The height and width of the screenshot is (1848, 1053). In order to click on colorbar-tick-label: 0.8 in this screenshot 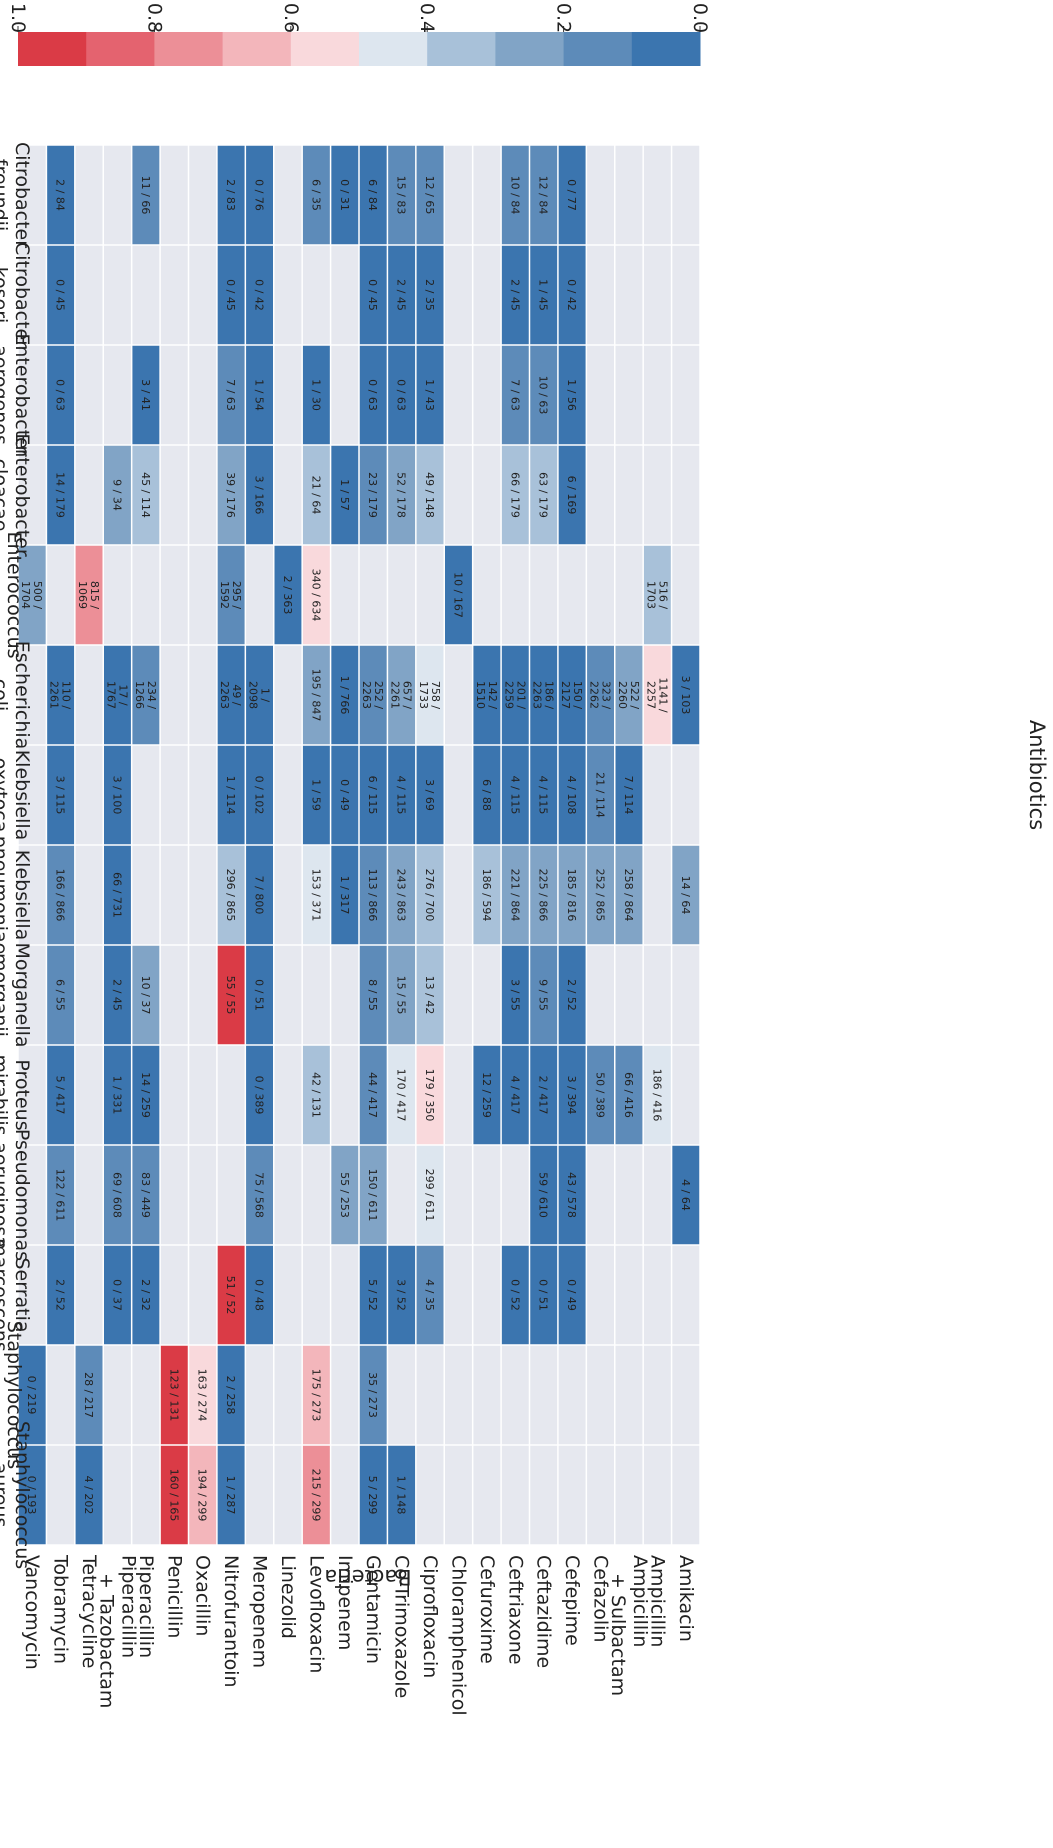, I will do `click(154, 18)`.